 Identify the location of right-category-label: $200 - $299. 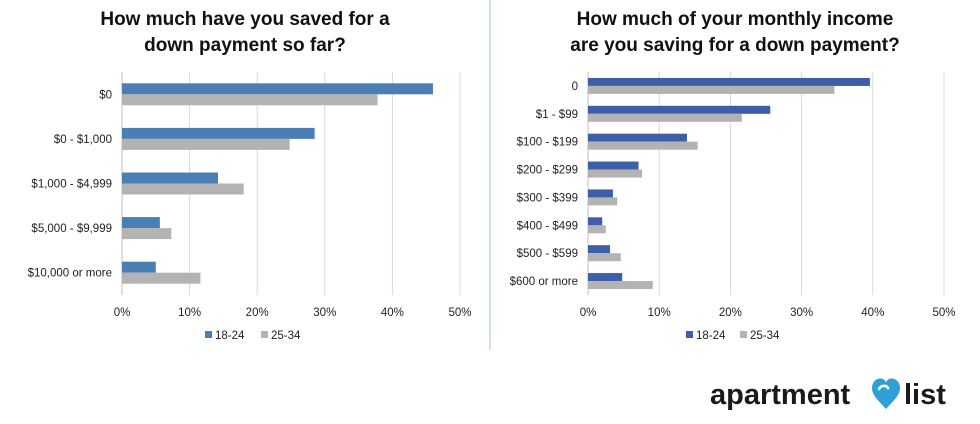
(547, 171).